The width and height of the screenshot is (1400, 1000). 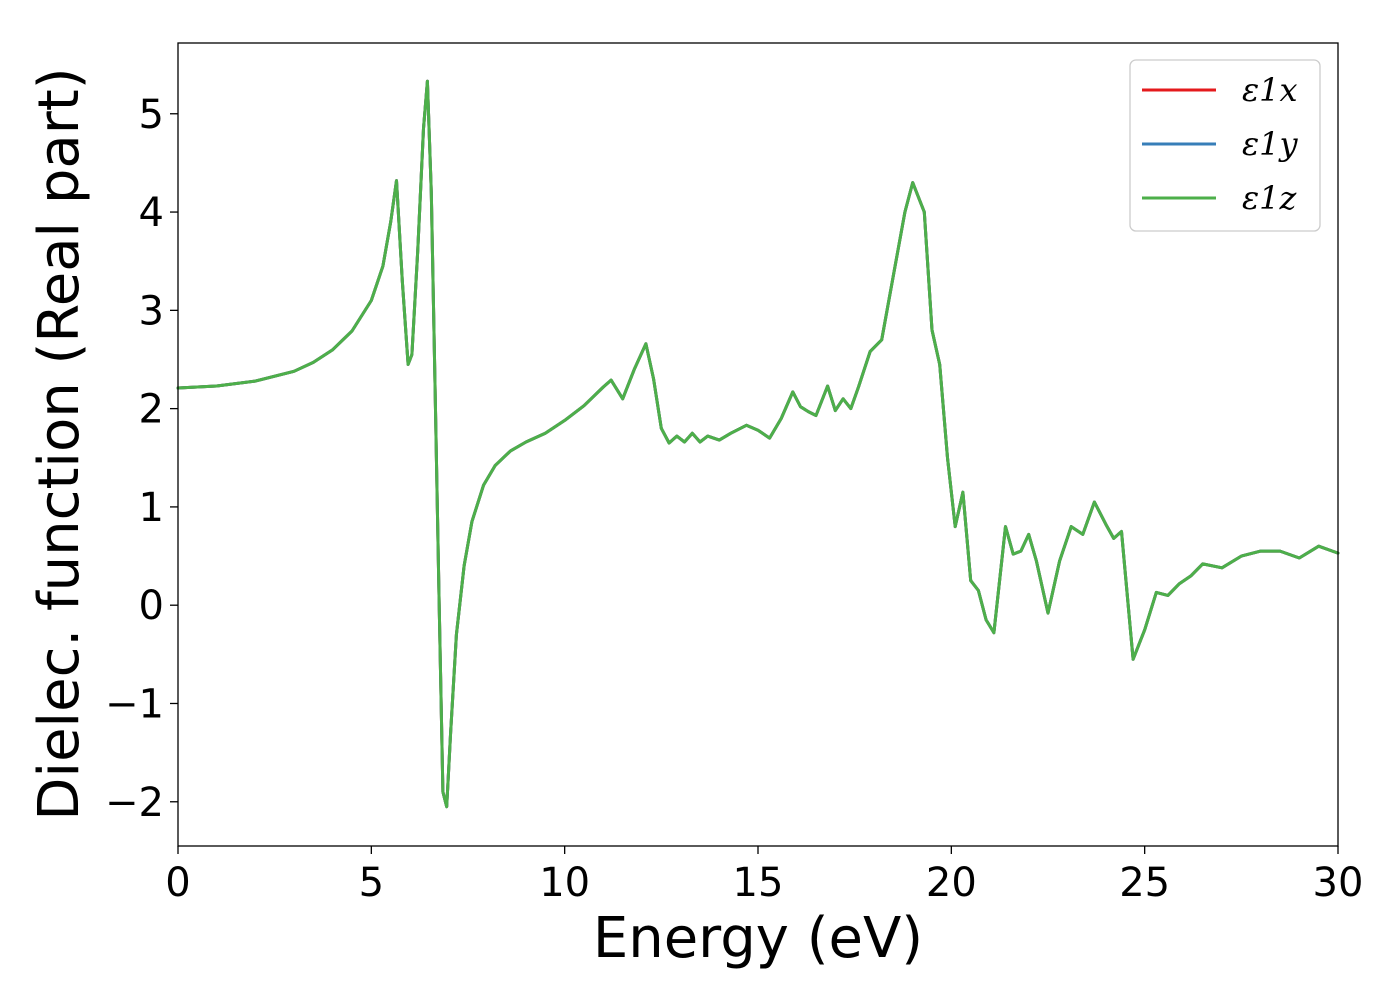 What do you see at coordinates (951, 883) in the screenshot?
I see `x-tick-label: 20` at bounding box center [951, 883].